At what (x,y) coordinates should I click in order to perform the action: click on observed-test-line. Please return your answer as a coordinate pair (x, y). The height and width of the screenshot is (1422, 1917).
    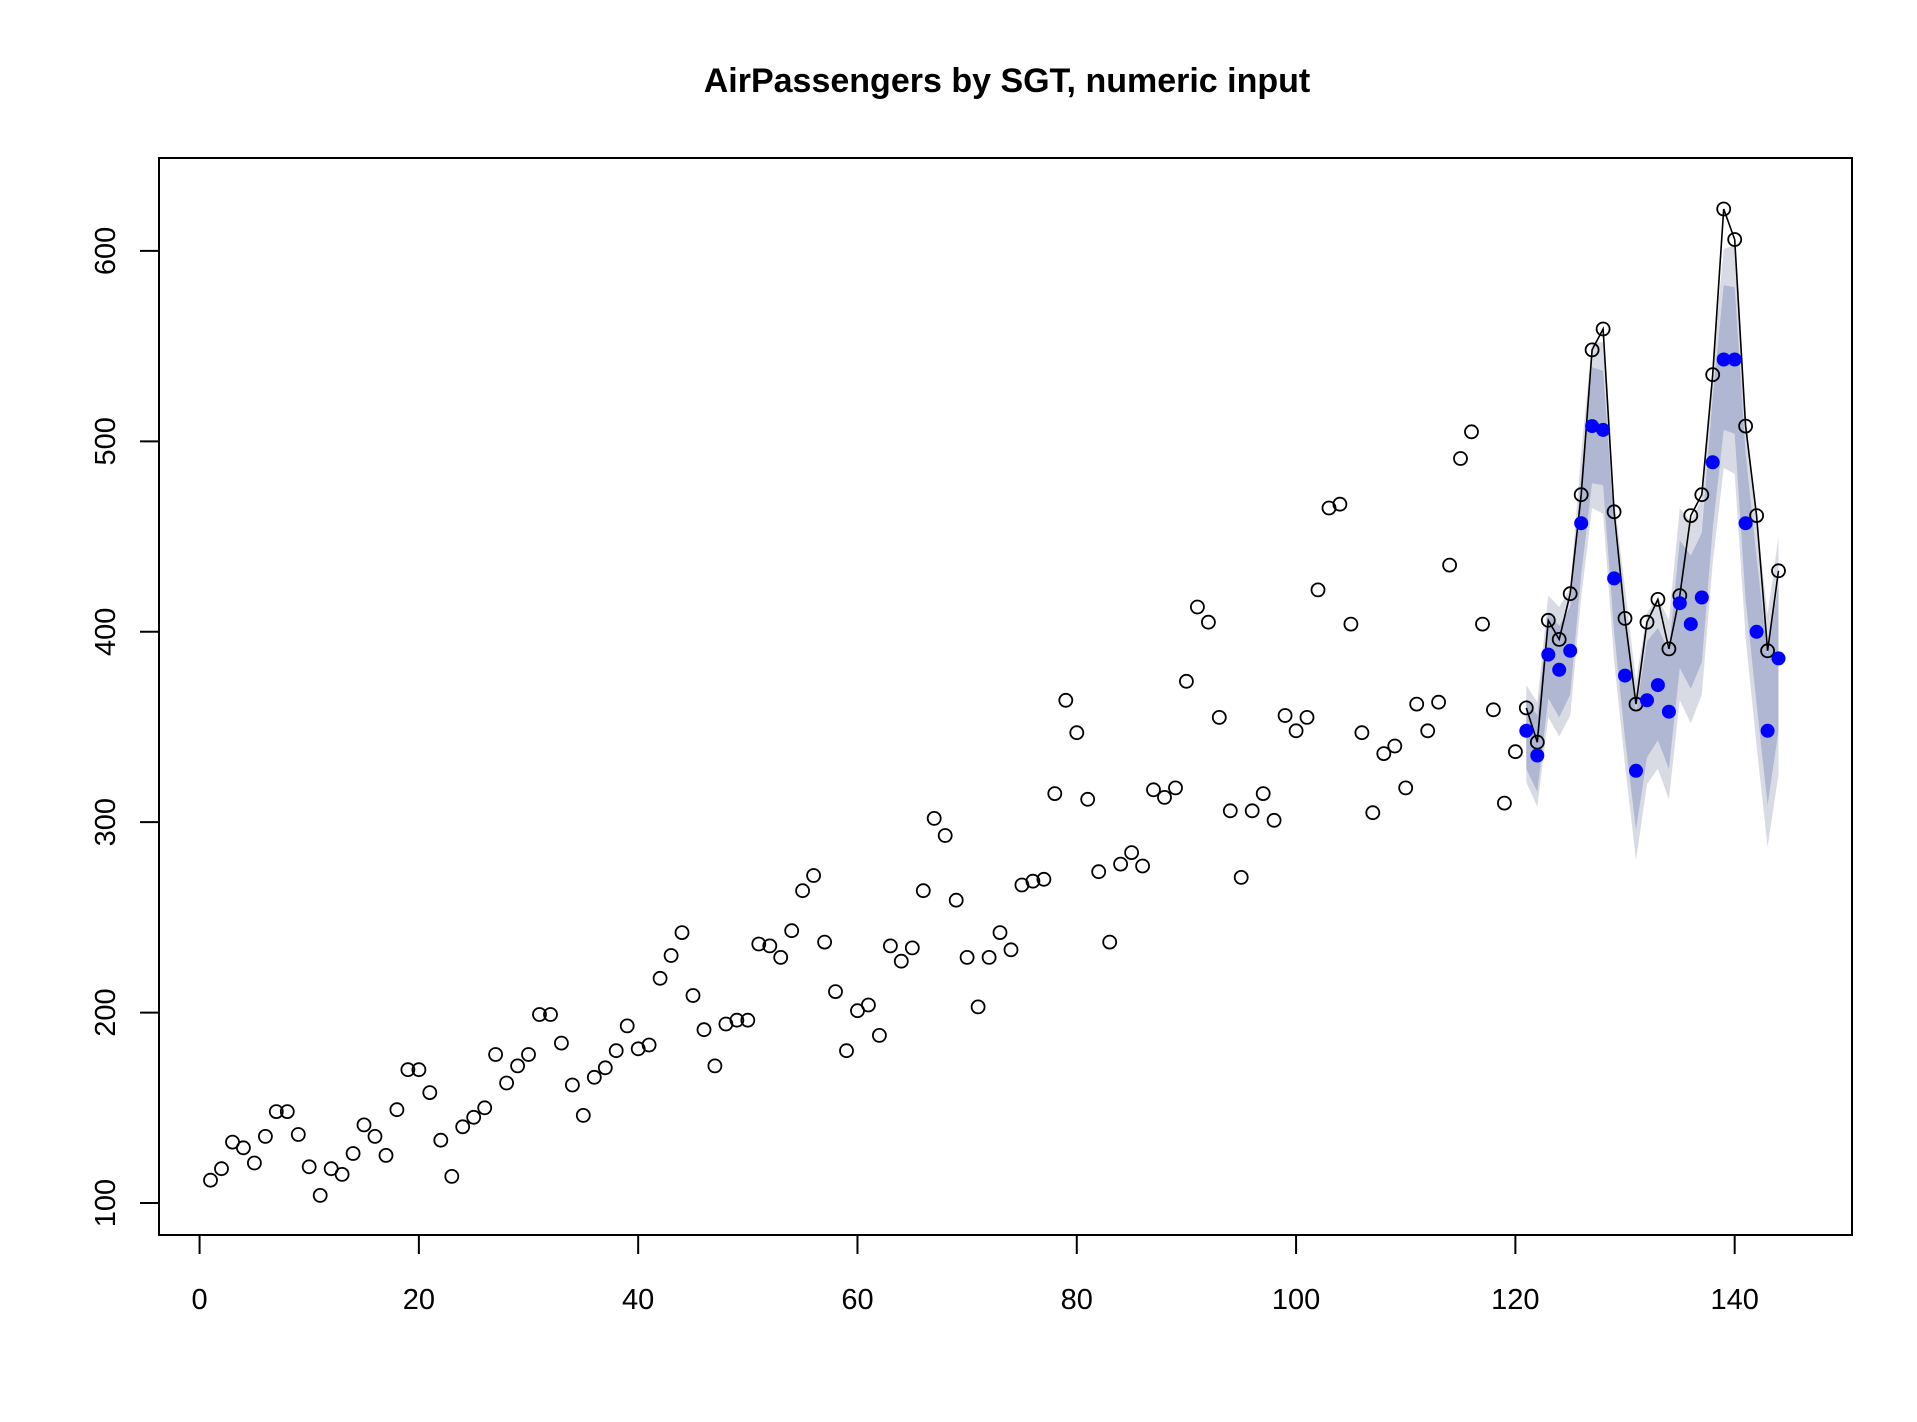
    Looking at the image, I should click on (1652, 475).